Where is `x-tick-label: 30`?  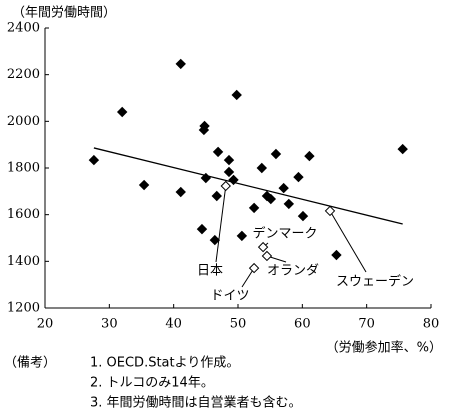 x-tick-label: 30 is located at coordinates (109, 324).